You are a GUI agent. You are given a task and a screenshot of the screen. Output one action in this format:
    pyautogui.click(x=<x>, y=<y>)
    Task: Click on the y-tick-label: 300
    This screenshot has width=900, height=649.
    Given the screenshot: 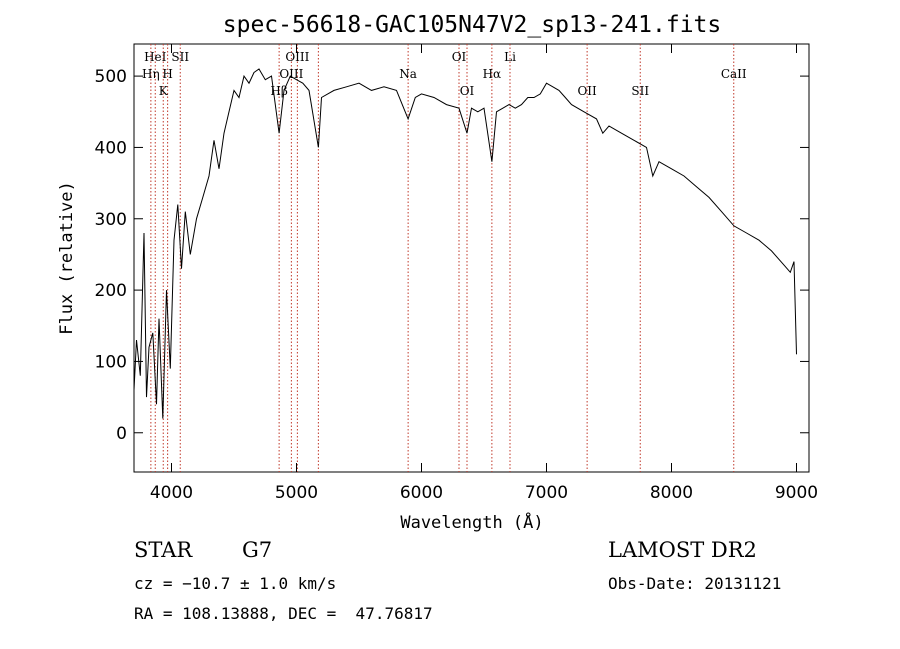 What is the action you would take?
    pyautogui.click(x=111, y=220)
    